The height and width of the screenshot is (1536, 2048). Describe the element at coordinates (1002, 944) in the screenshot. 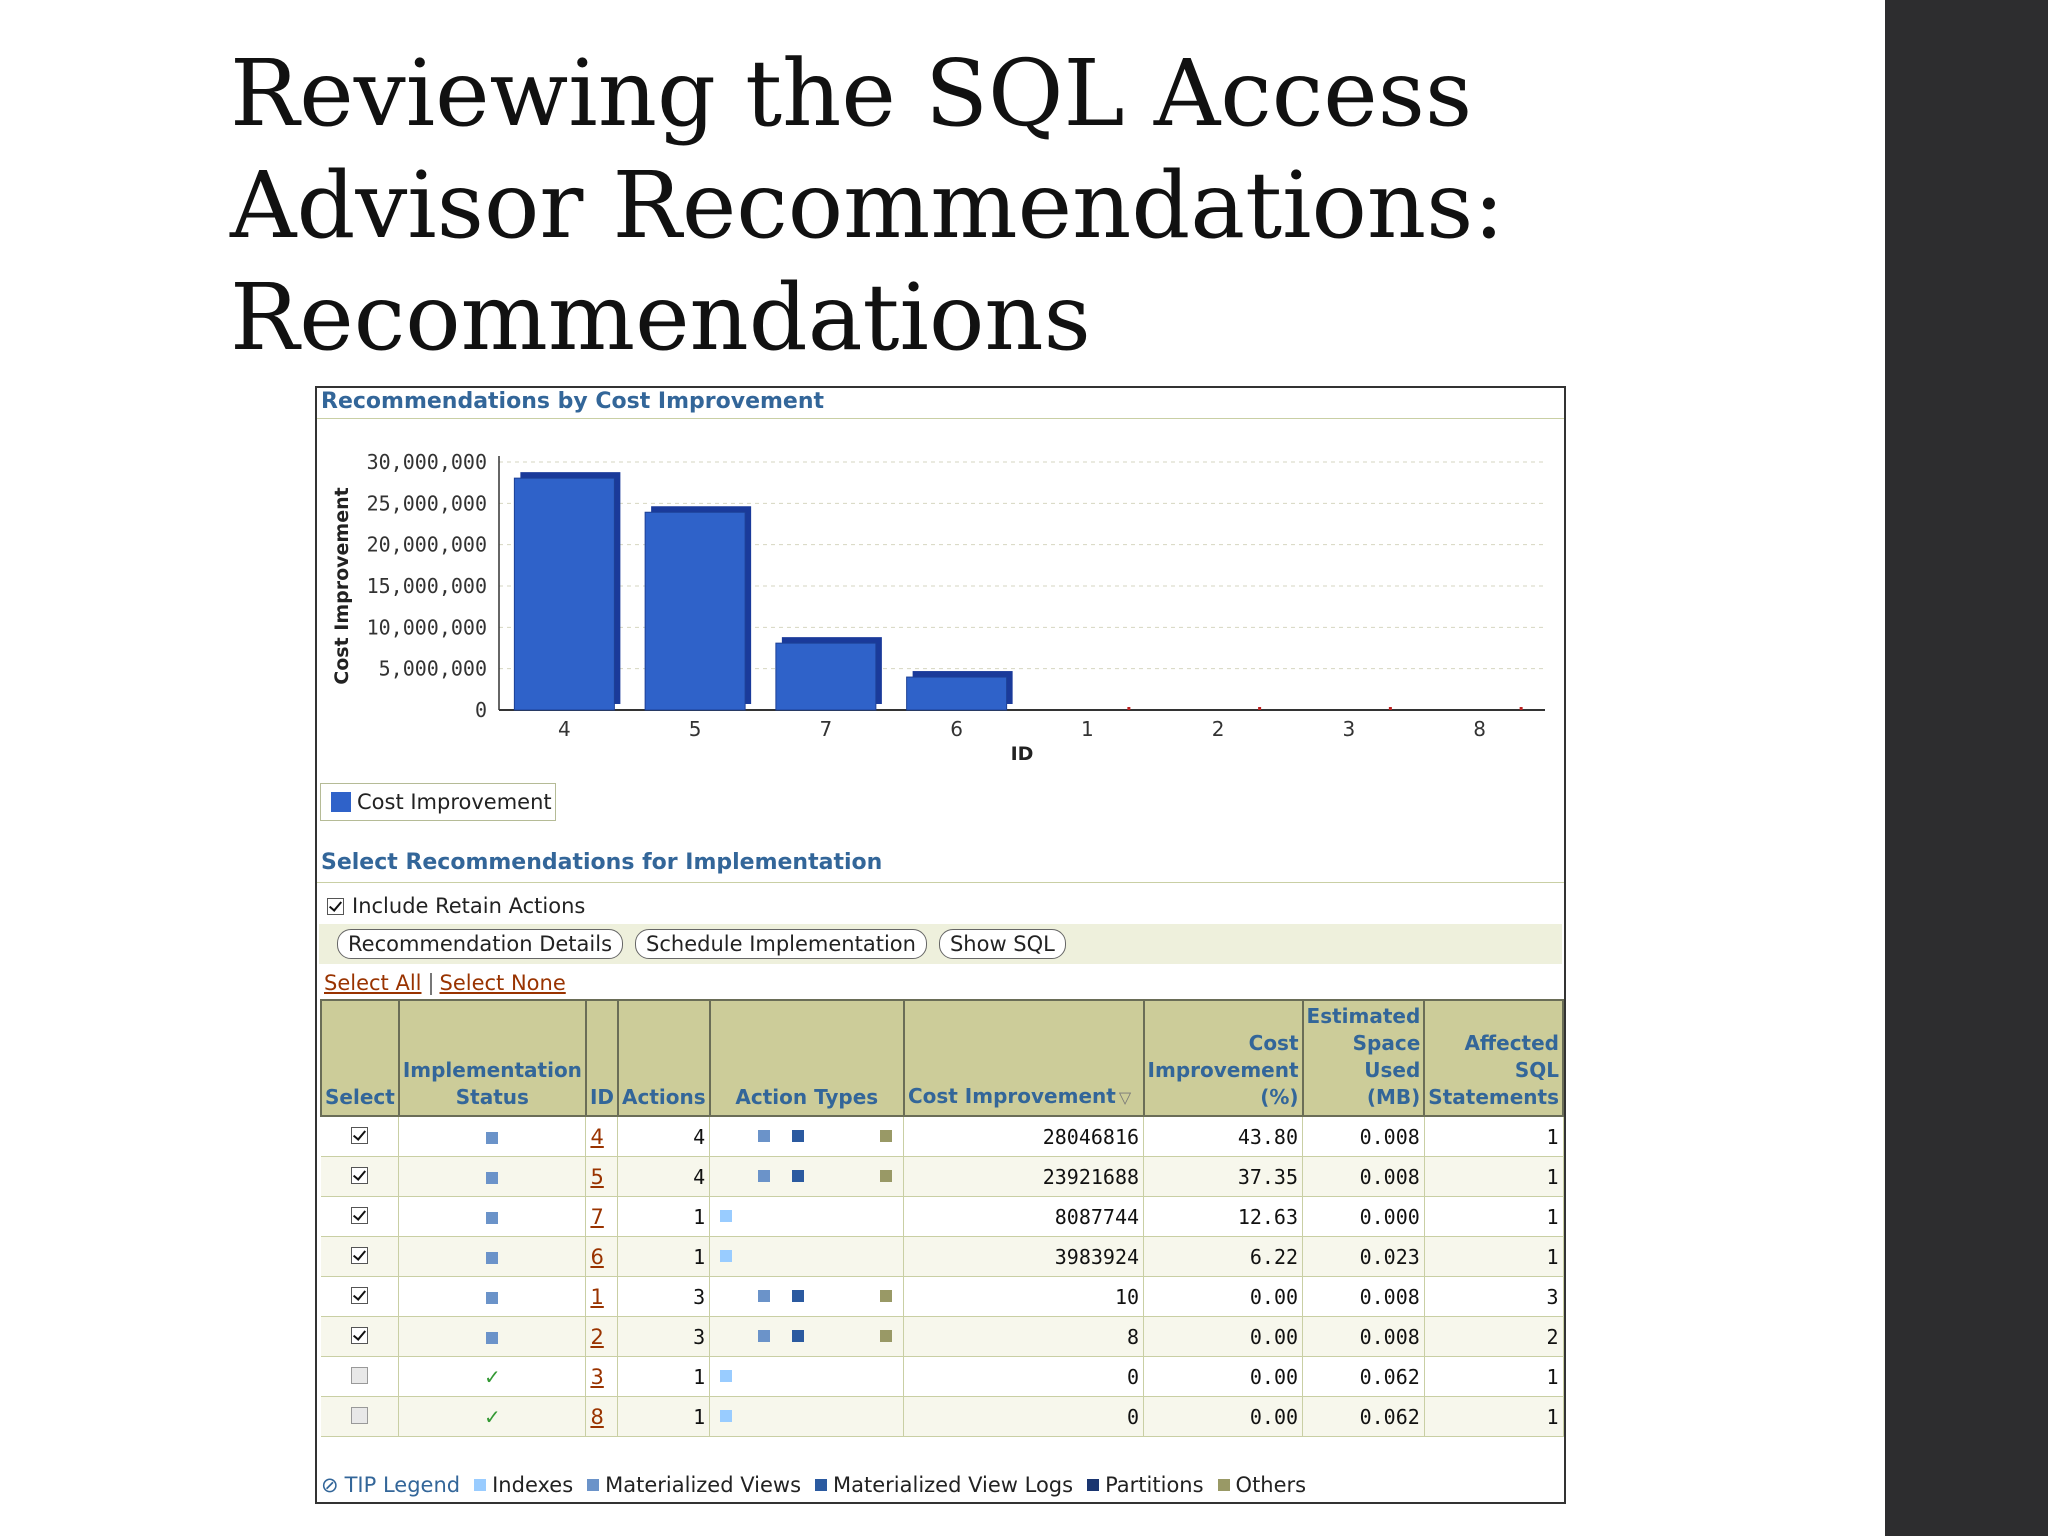

I see `show-sql-button: Show SQL` at that location.